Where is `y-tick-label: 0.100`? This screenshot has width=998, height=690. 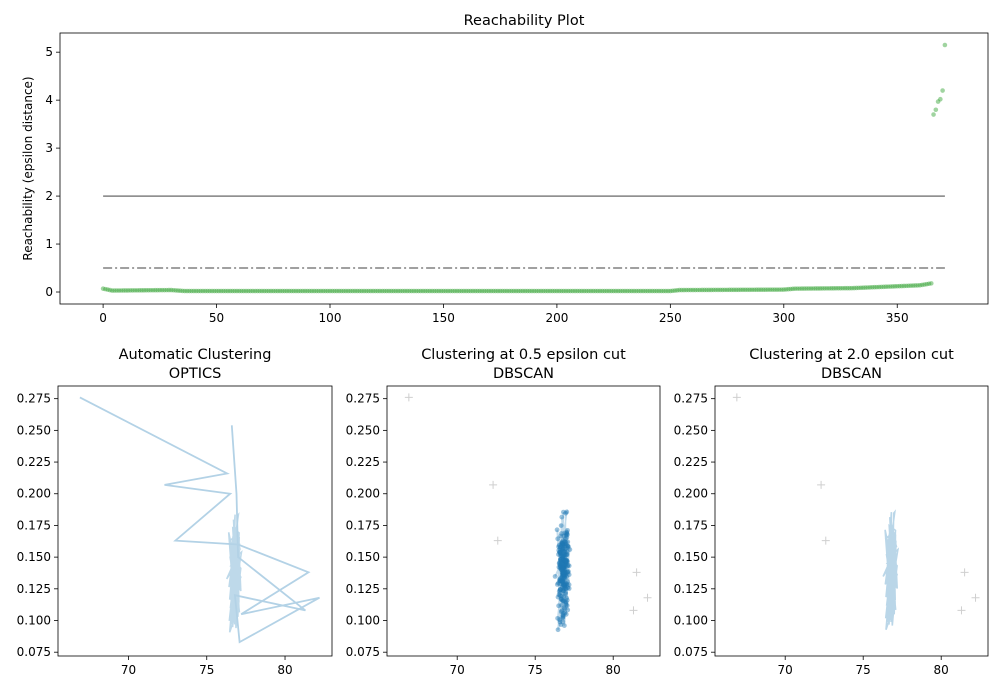 y-tick-label: 0.100 is located at coordinates (363, 621).